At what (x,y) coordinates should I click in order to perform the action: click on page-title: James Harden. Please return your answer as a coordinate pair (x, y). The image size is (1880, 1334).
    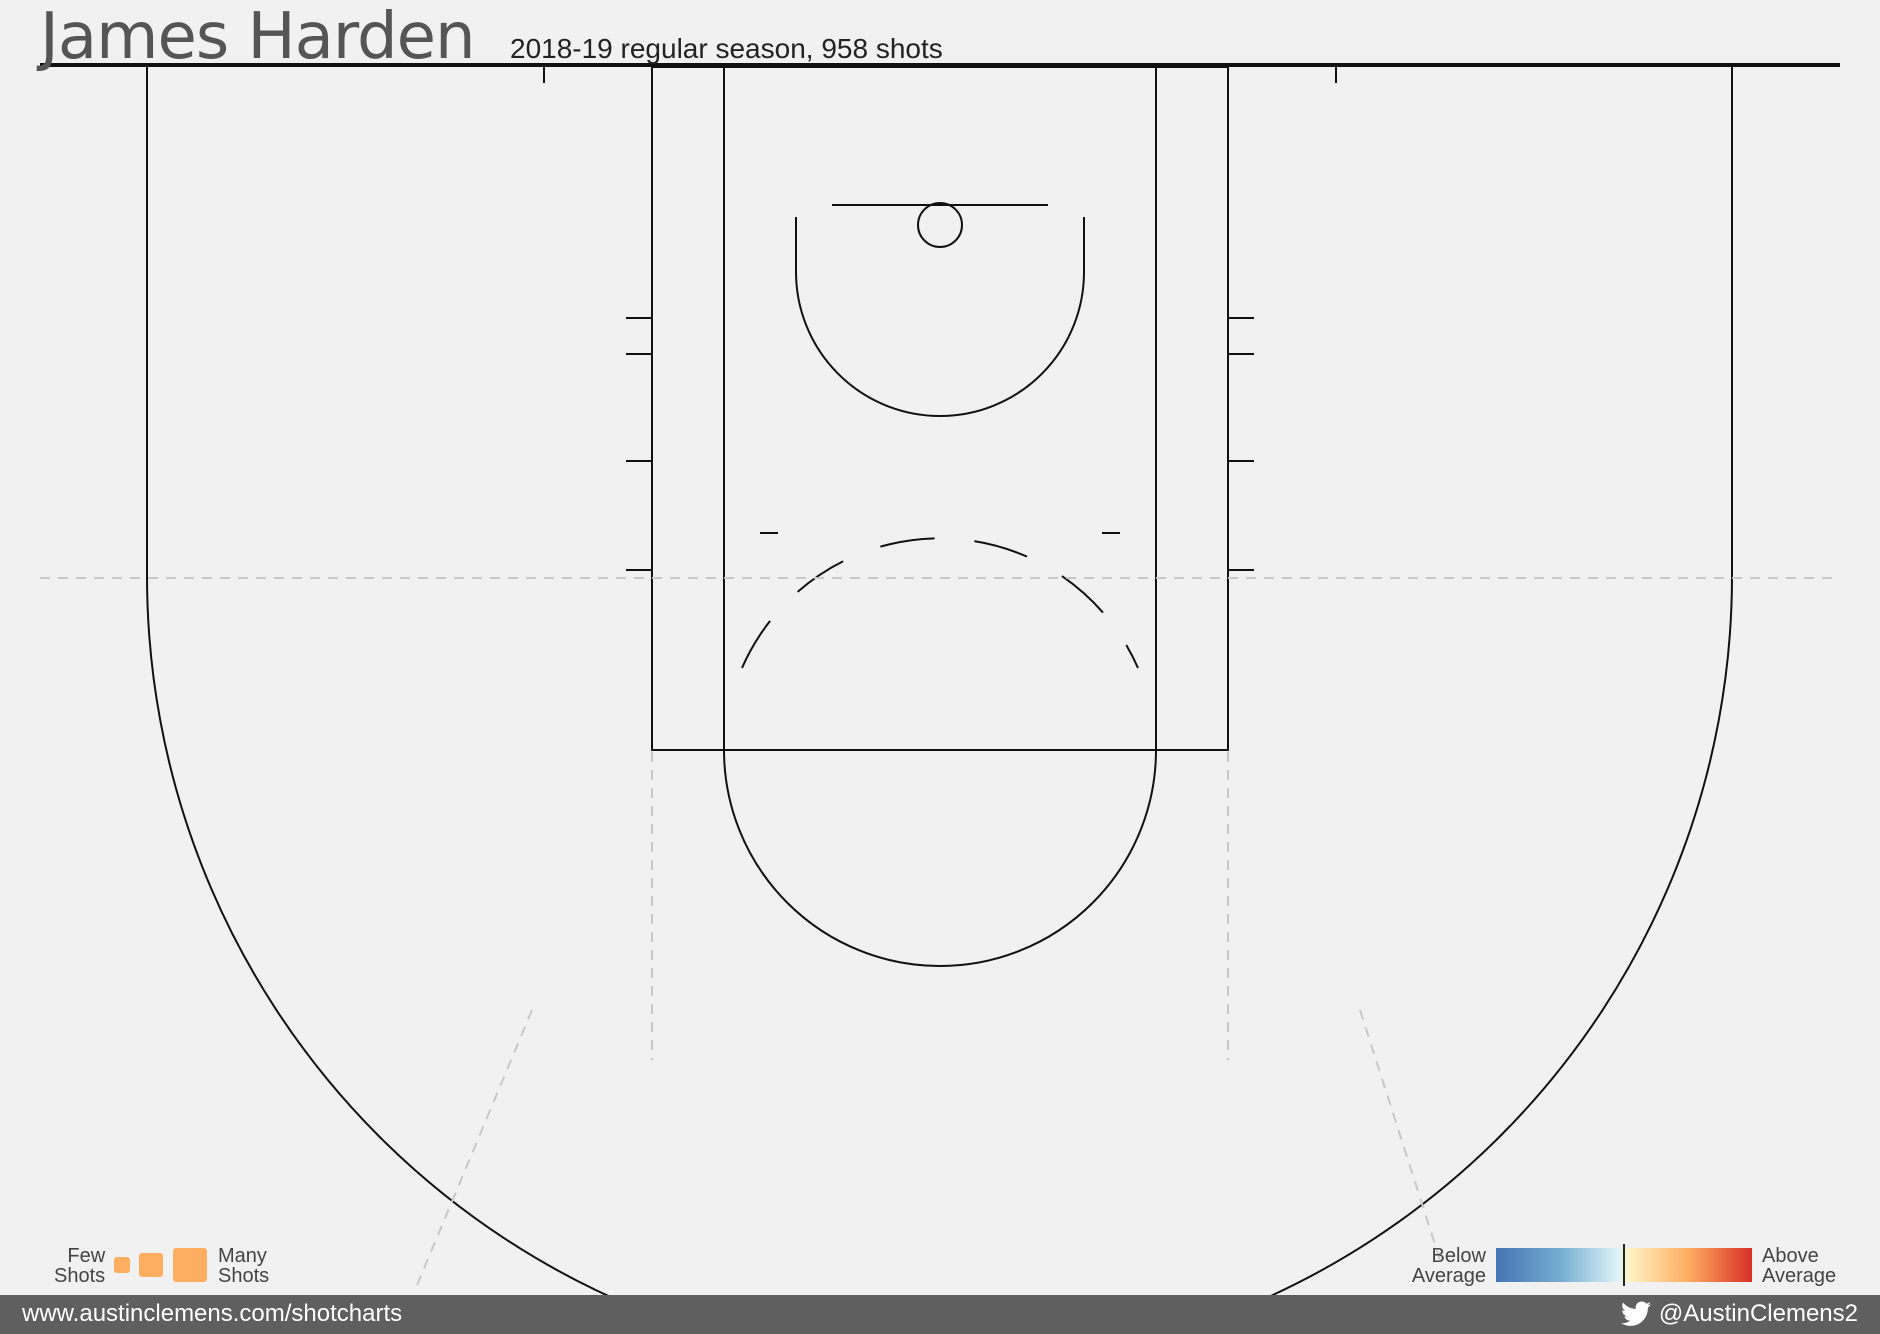
    Looking at the image, I should click on (258, 37).